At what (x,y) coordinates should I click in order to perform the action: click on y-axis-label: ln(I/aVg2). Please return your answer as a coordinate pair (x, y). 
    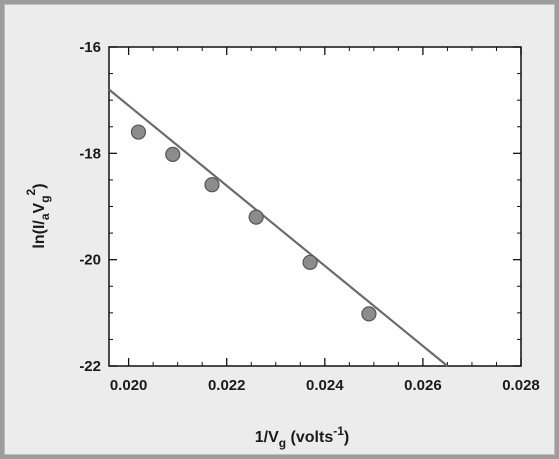
    Looking at the image, I should click on (38, 215).